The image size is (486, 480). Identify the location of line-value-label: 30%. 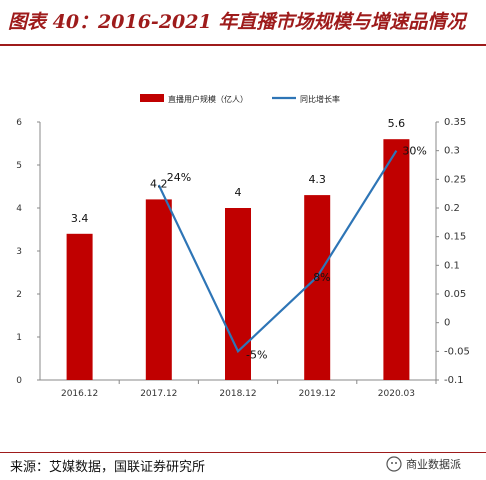
(414, 151).